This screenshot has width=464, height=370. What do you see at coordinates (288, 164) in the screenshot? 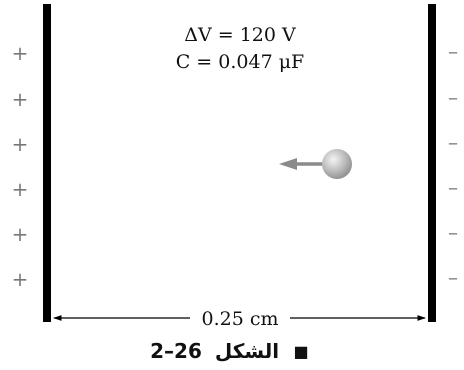
I see `motion-arrow-head` at bounding box center [288, 164].